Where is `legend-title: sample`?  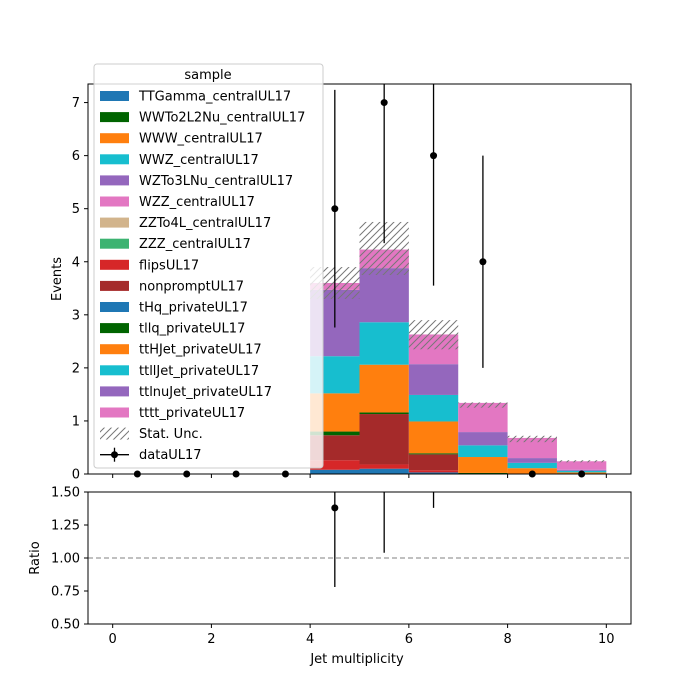
legend-title: sample is located at coordinates (207, 75).